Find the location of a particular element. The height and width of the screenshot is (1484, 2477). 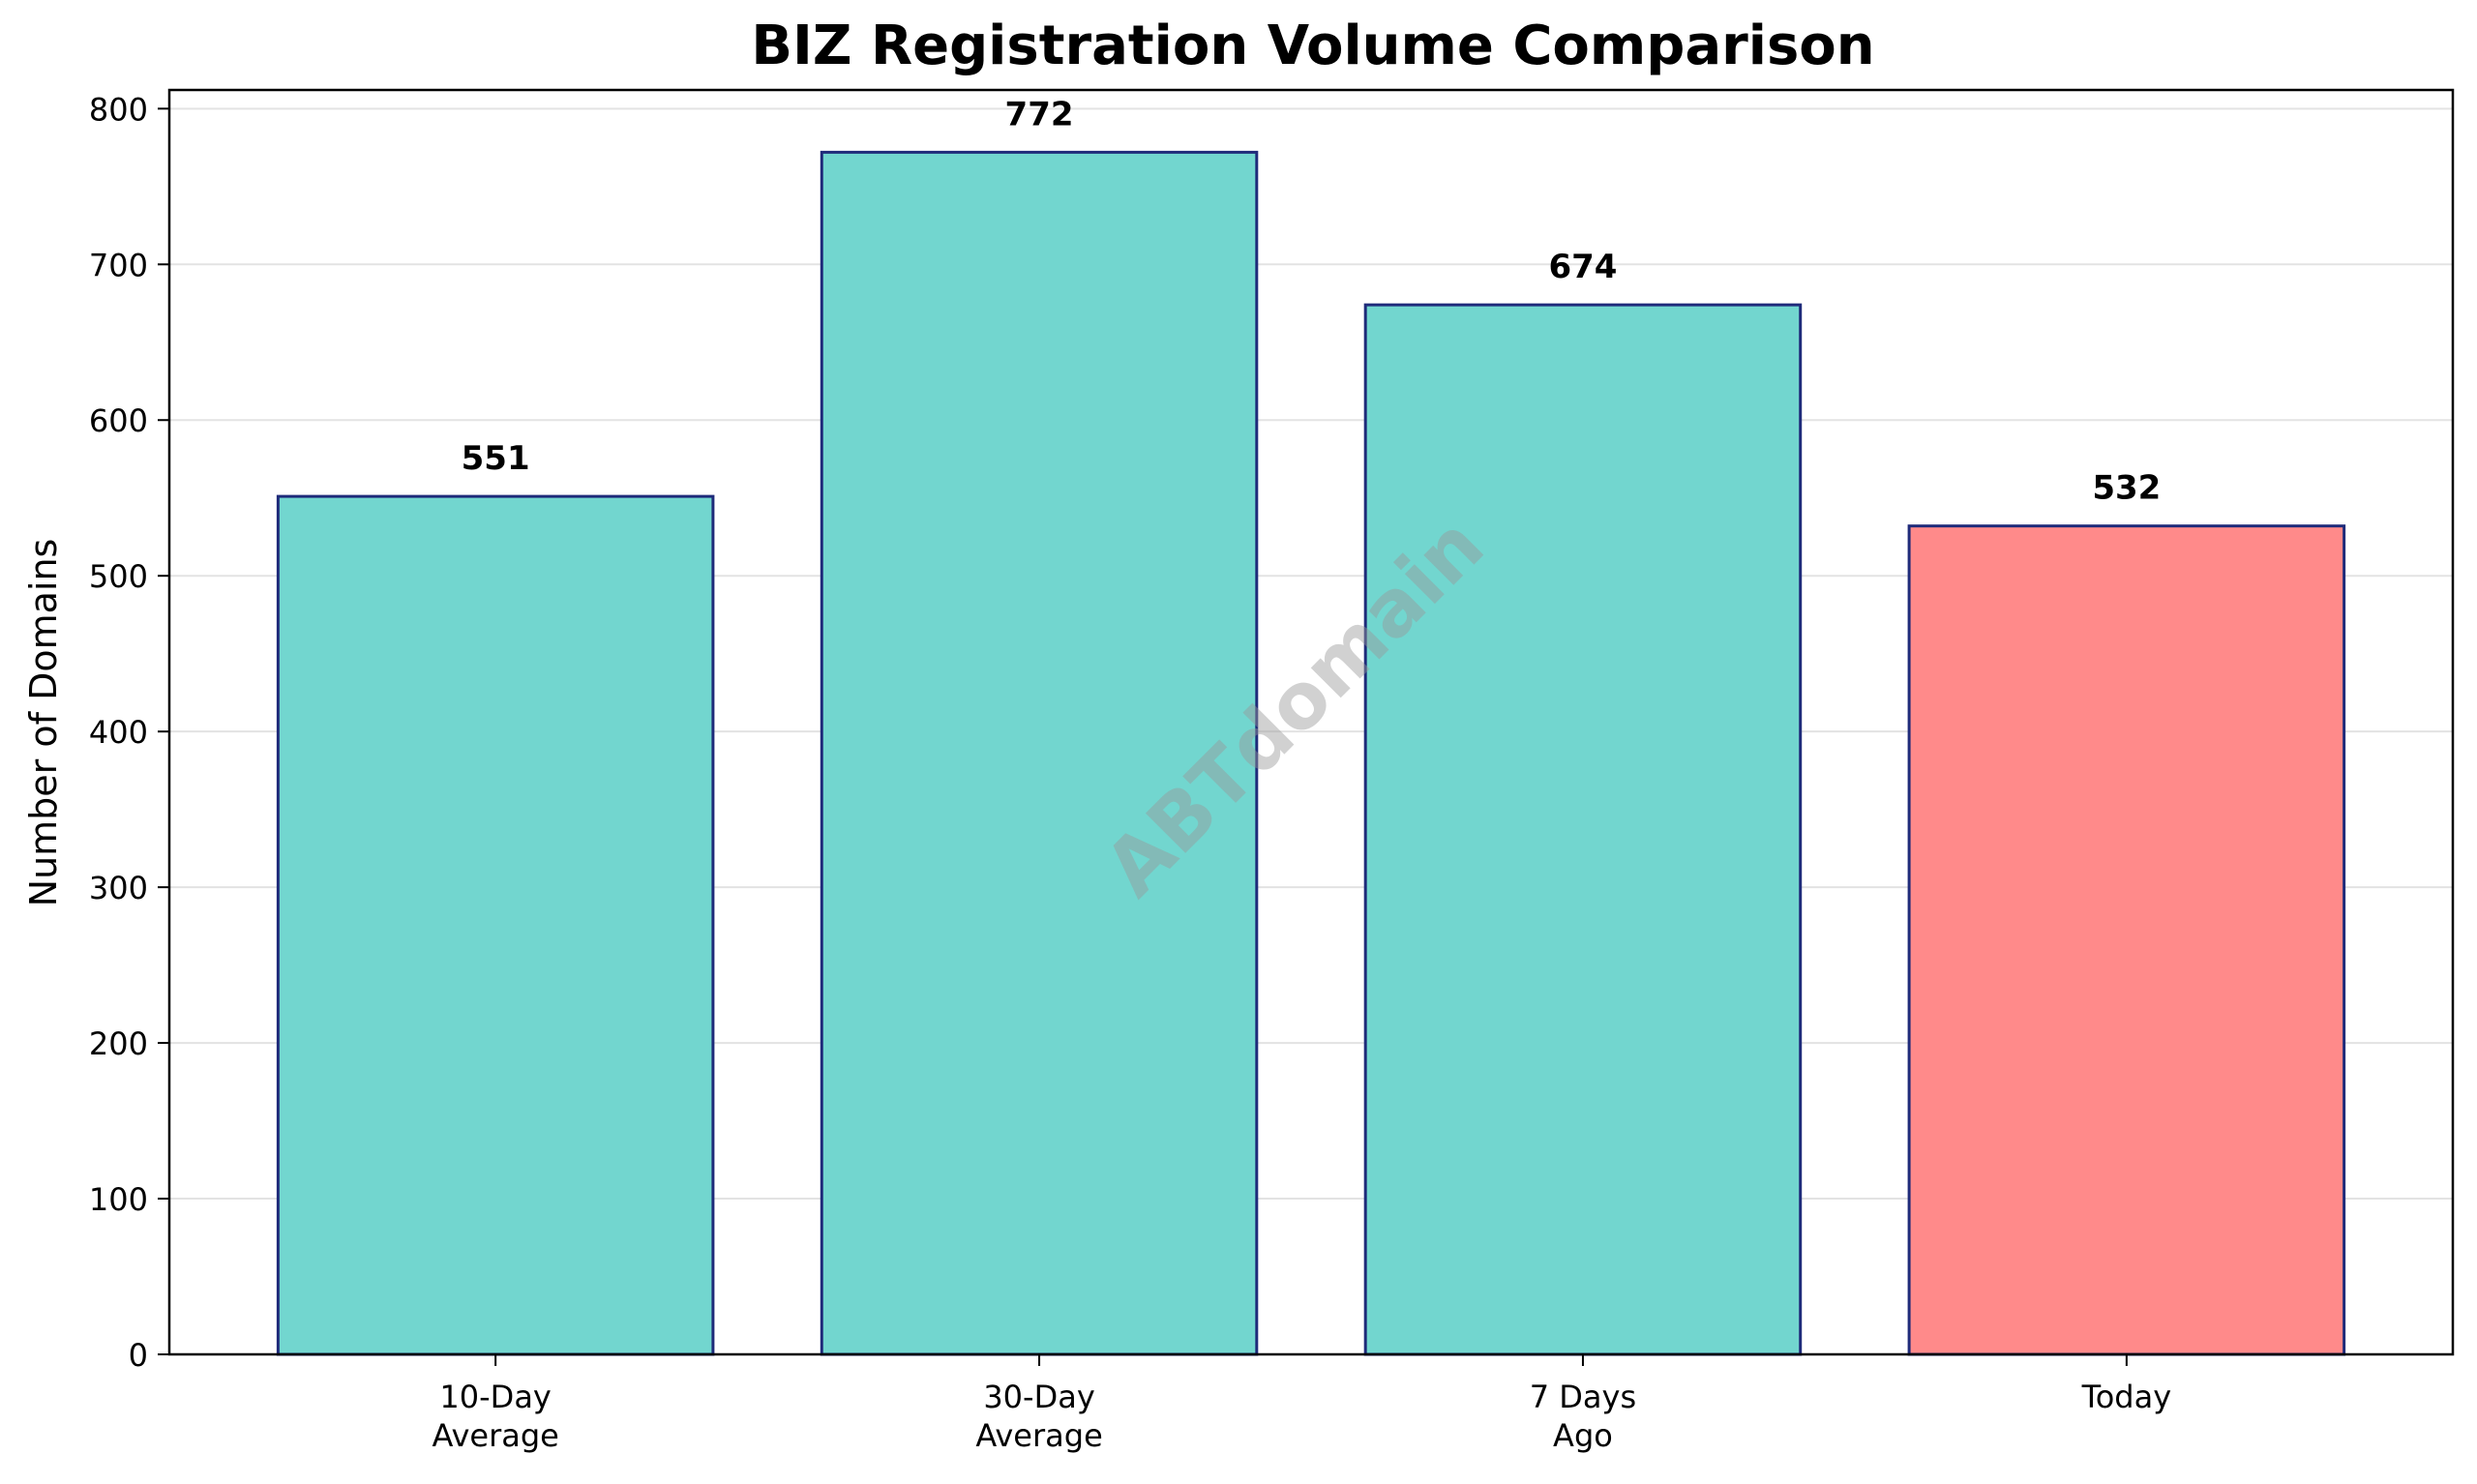

x-tick-label: 10-Day Average is located at coordinates (495, 1416).